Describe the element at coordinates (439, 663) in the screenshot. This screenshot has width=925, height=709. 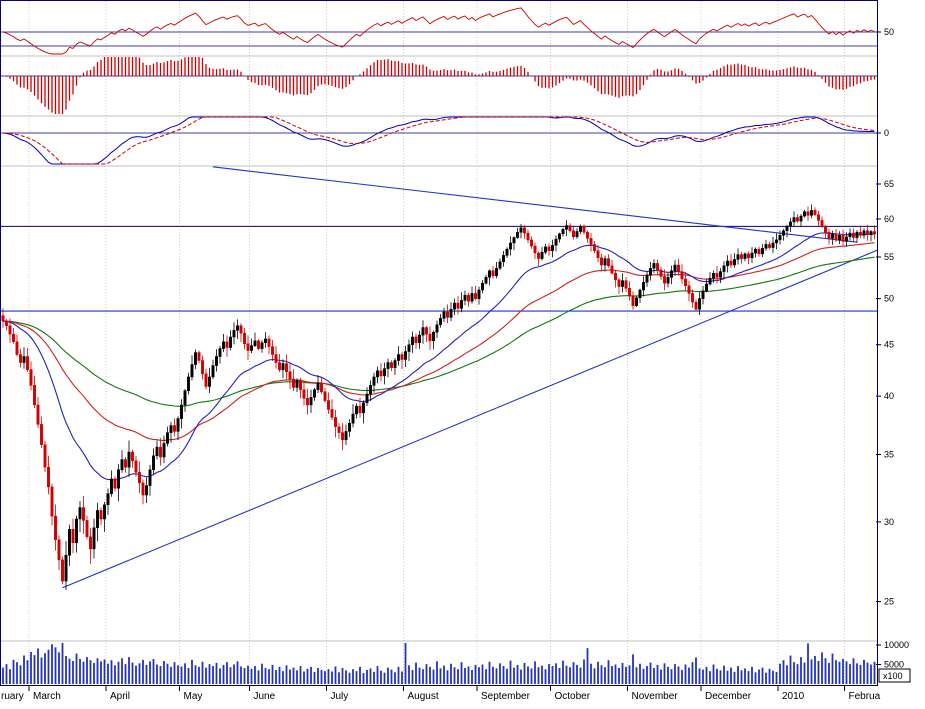
I see `volume-bars` at that location.